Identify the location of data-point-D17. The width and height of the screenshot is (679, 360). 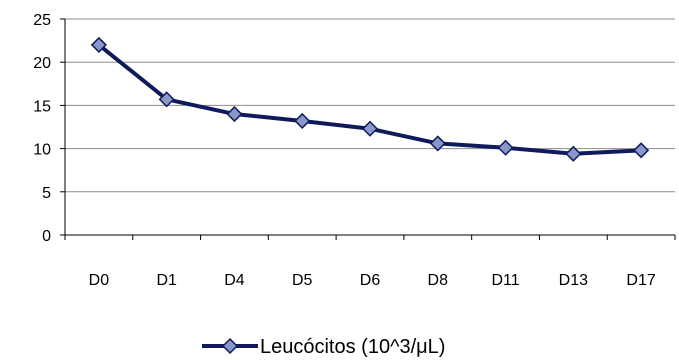
(641, 150).